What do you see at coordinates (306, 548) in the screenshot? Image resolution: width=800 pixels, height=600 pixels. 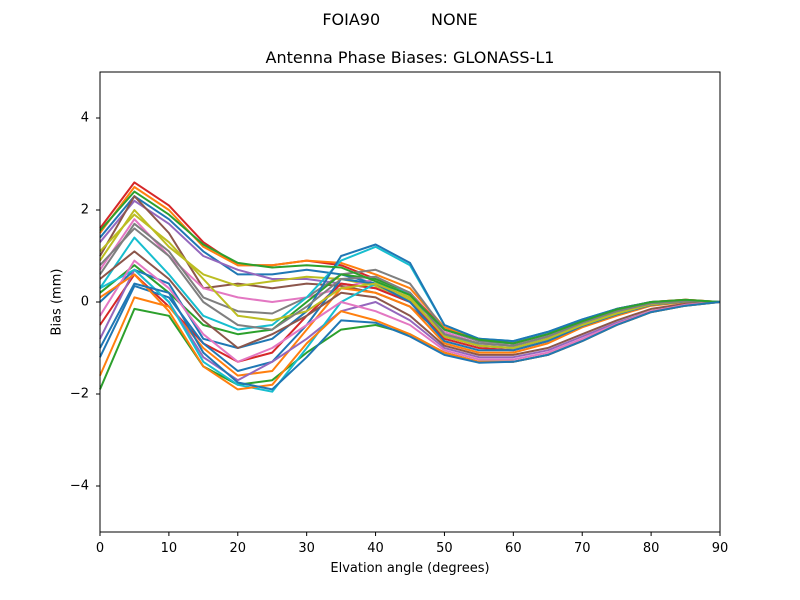 I see `x-tick-label: 30` at bounding box center [306, 548].